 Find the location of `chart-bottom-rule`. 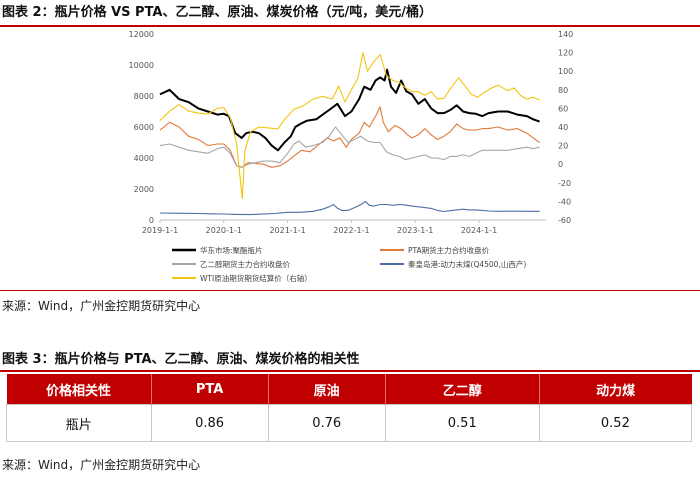

chart-bottom-rule is located at coordinates (350, 290).